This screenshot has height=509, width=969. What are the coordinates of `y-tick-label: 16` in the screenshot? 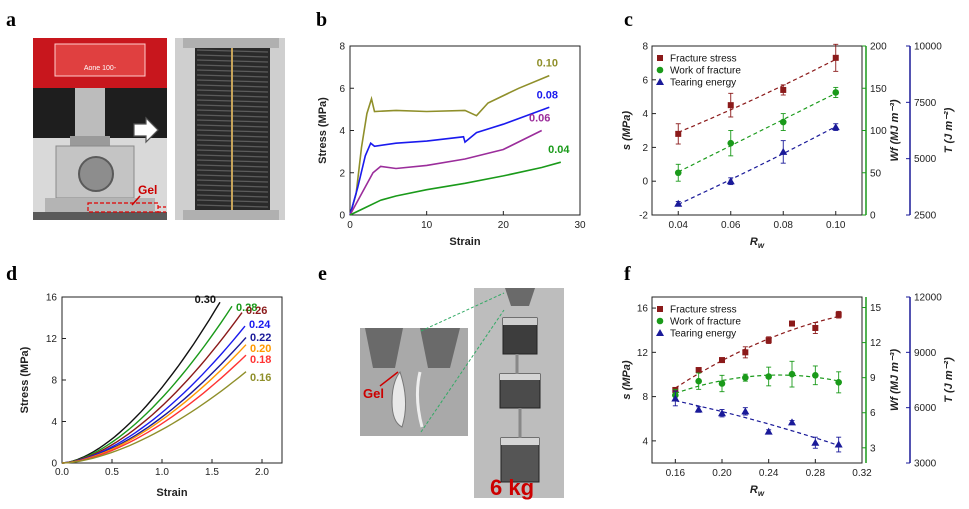 It's located at (52, 298).